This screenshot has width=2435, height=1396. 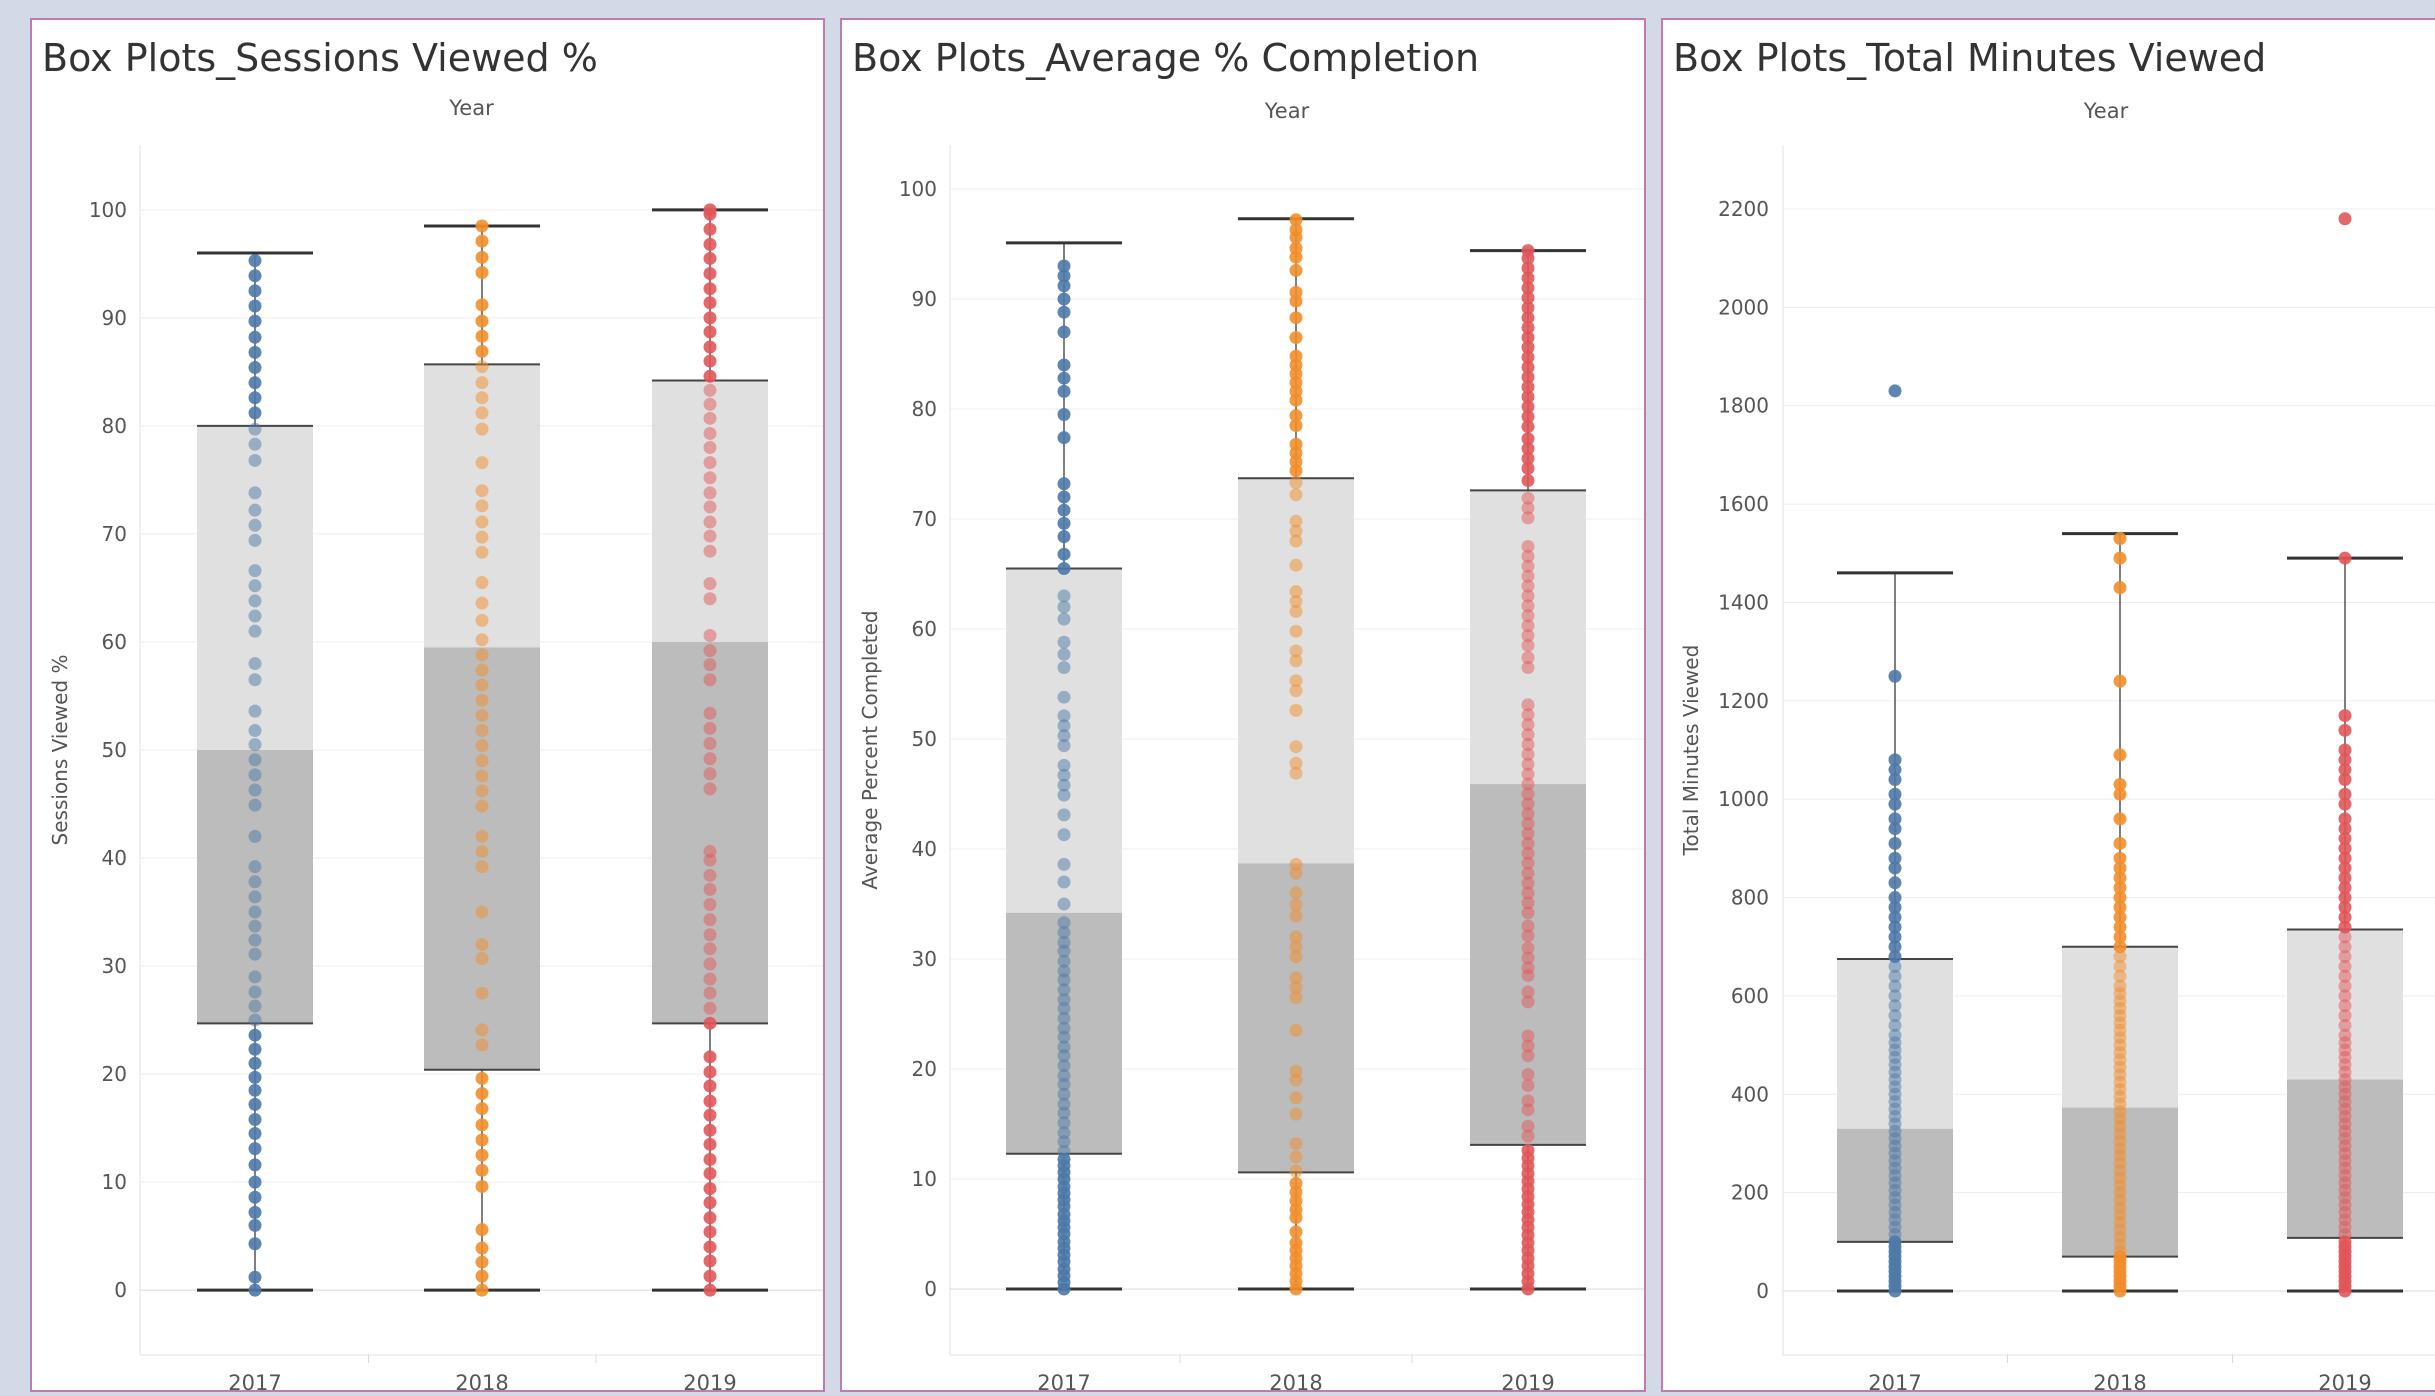 What do you see at coordinates (924, 959) in the screenshot?
I see `y-tick-label: 30` at bounding box center [924, 959].